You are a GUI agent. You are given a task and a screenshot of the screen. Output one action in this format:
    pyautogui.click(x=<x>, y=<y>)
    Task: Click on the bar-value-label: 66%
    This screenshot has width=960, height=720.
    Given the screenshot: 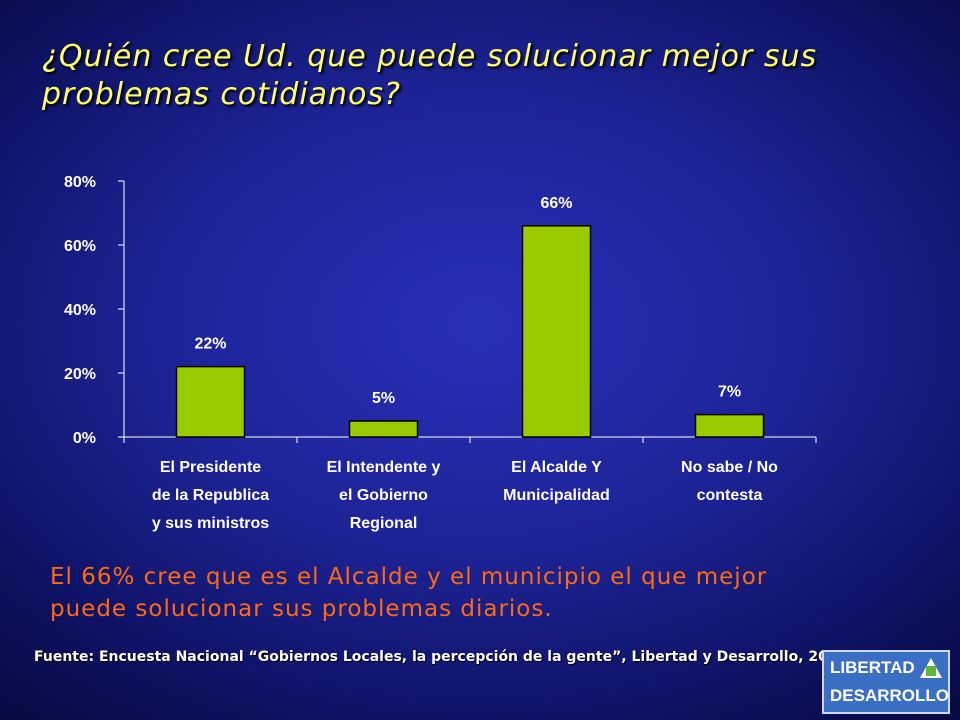 What is the action you would take?
    pyautogui.click(x=556, y=203)
    